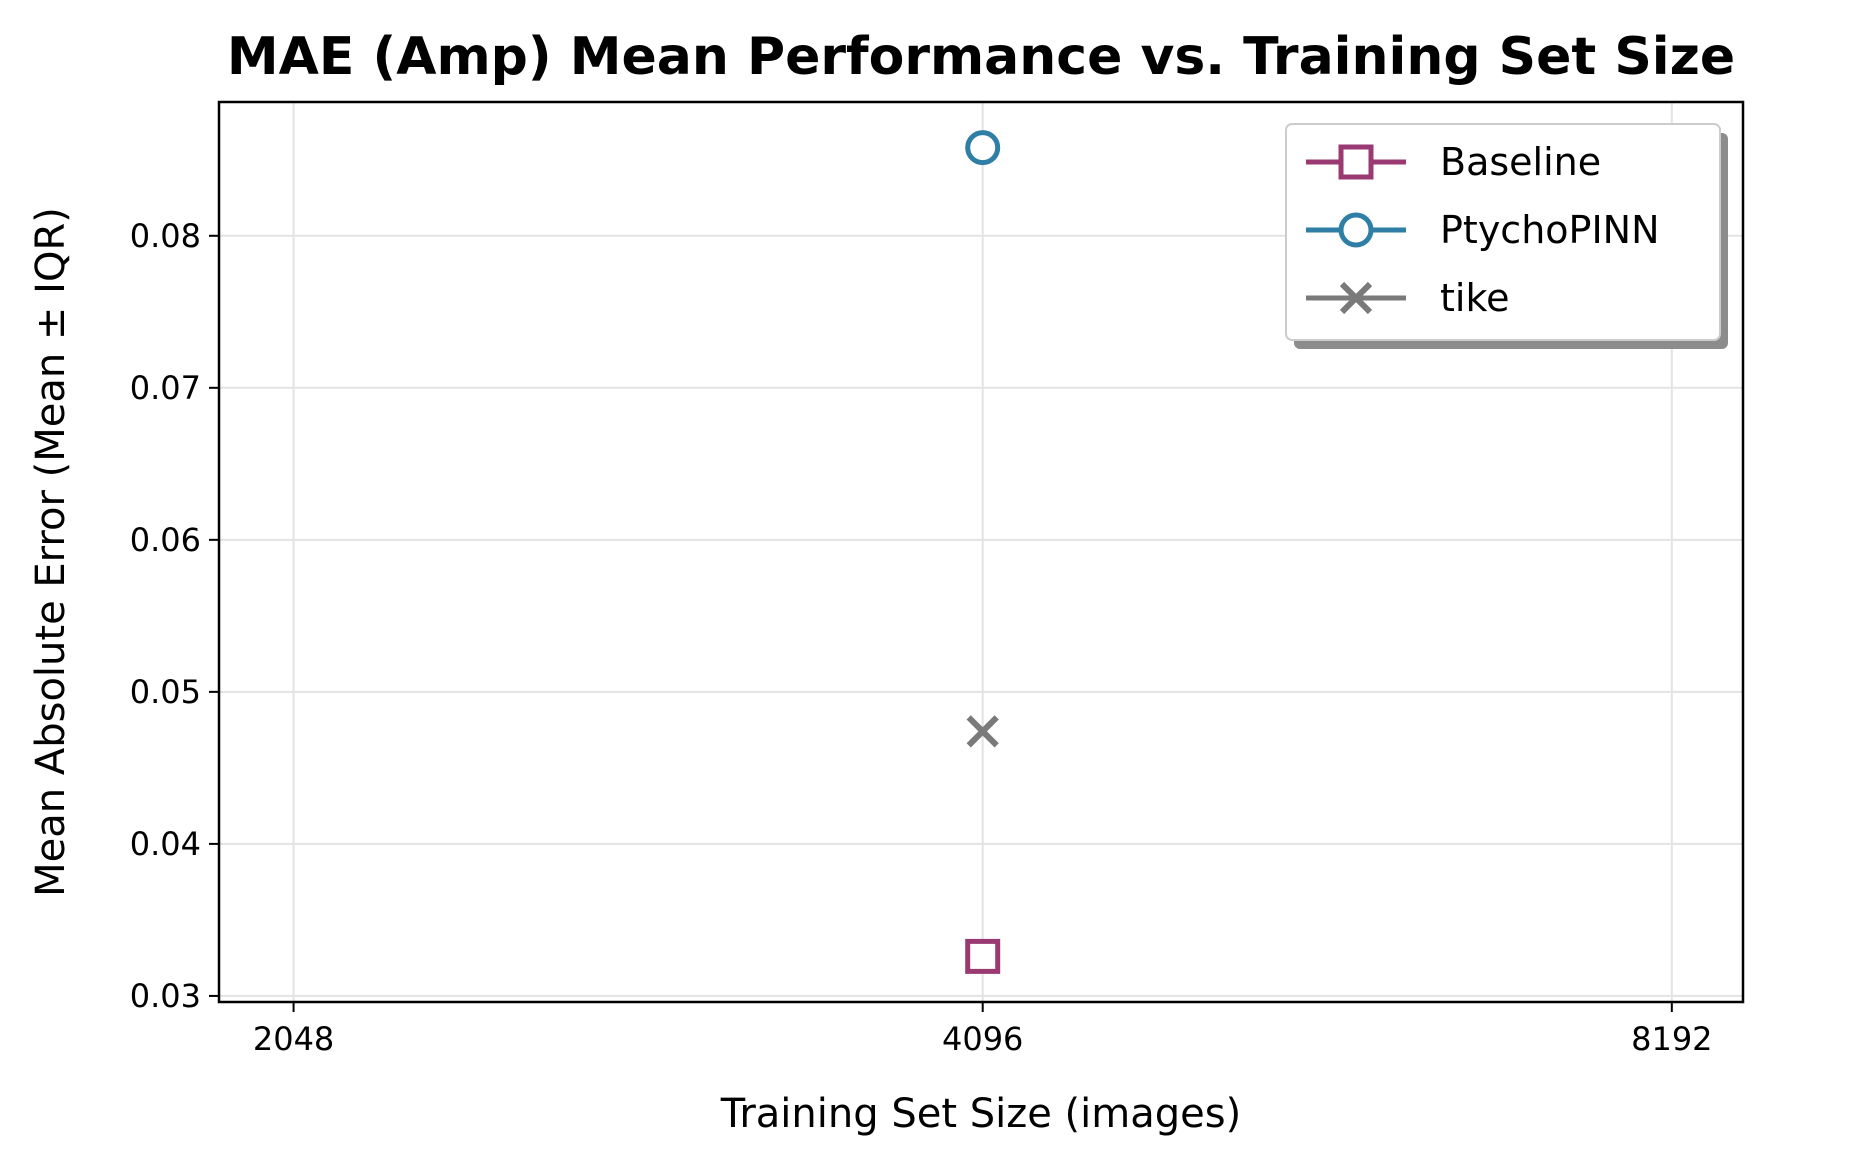 The image size is (1852, 1164). Describe the element at coordinates (165, 996) in the screenshot. I see `y-tick-label: 0.03` at that location.